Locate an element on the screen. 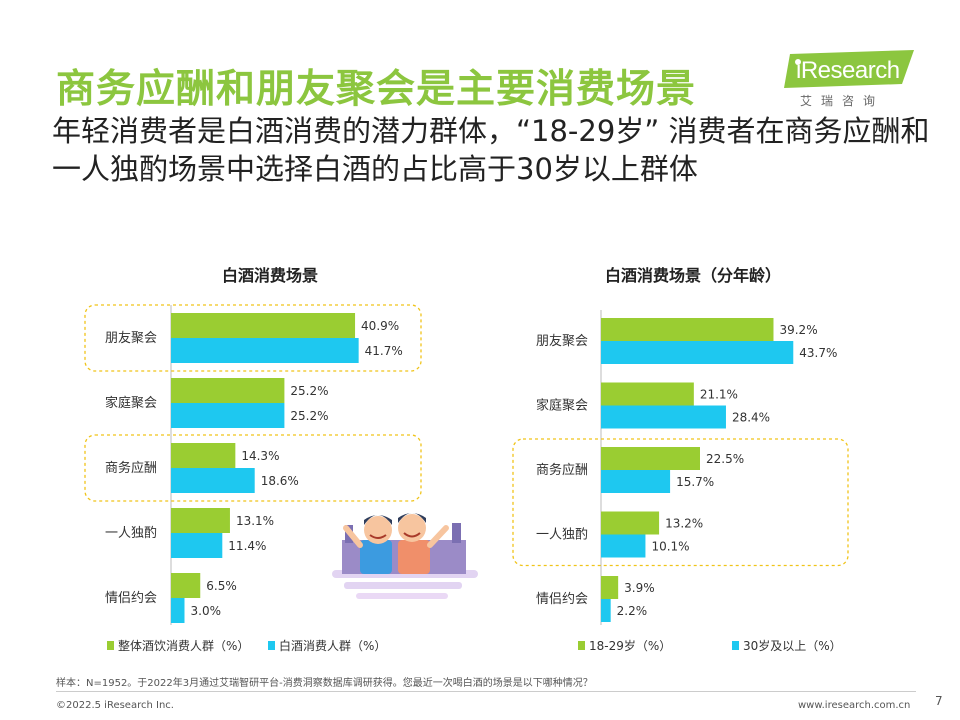 This screenshot has width=960, height=720. data-label: 10.1% is located at coordinates (670, 547).